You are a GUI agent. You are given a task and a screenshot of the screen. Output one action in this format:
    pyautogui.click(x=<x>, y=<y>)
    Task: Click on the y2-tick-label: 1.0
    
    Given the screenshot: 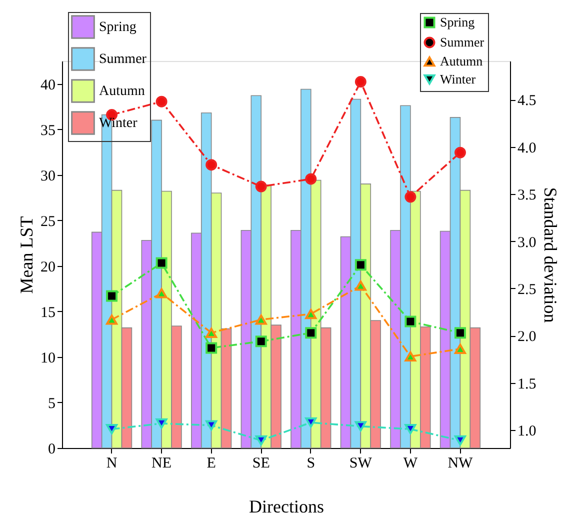 What is the action you would take?
    pyautogui.click(x=527, y=432)
    